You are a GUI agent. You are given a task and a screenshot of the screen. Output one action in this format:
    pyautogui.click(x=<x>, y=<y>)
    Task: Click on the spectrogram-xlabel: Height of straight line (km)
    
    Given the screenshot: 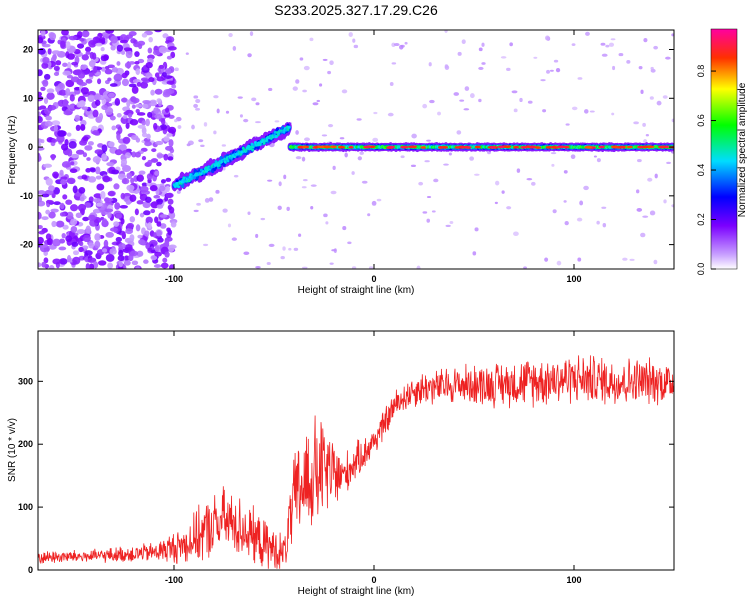 What is the action you would take?
    pyautogui.click(x=356, y=290)
    